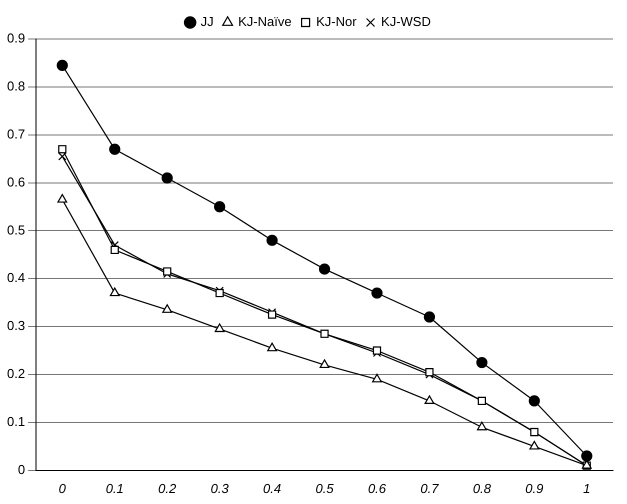 This screenshot has height=504, width=627. What do you see at coordinates (167, 488) in the screenshot?
I see `x-tick-label: 0.2` at bounding box center [167, 488].